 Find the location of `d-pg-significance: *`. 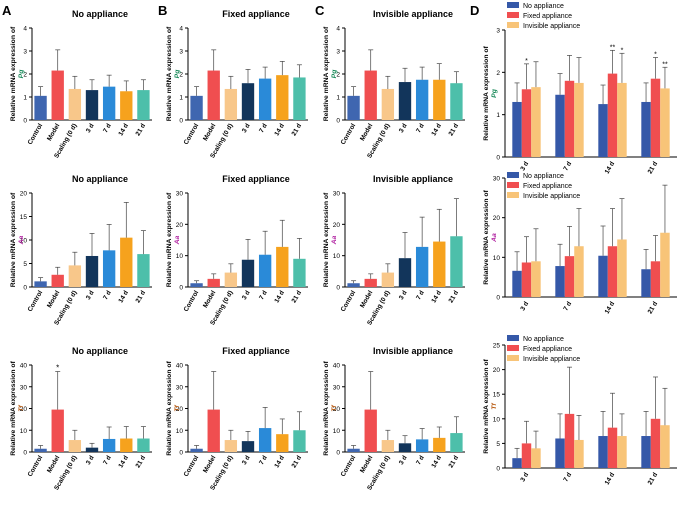

d-pg-significance: * is located at coordinates (526, 61).